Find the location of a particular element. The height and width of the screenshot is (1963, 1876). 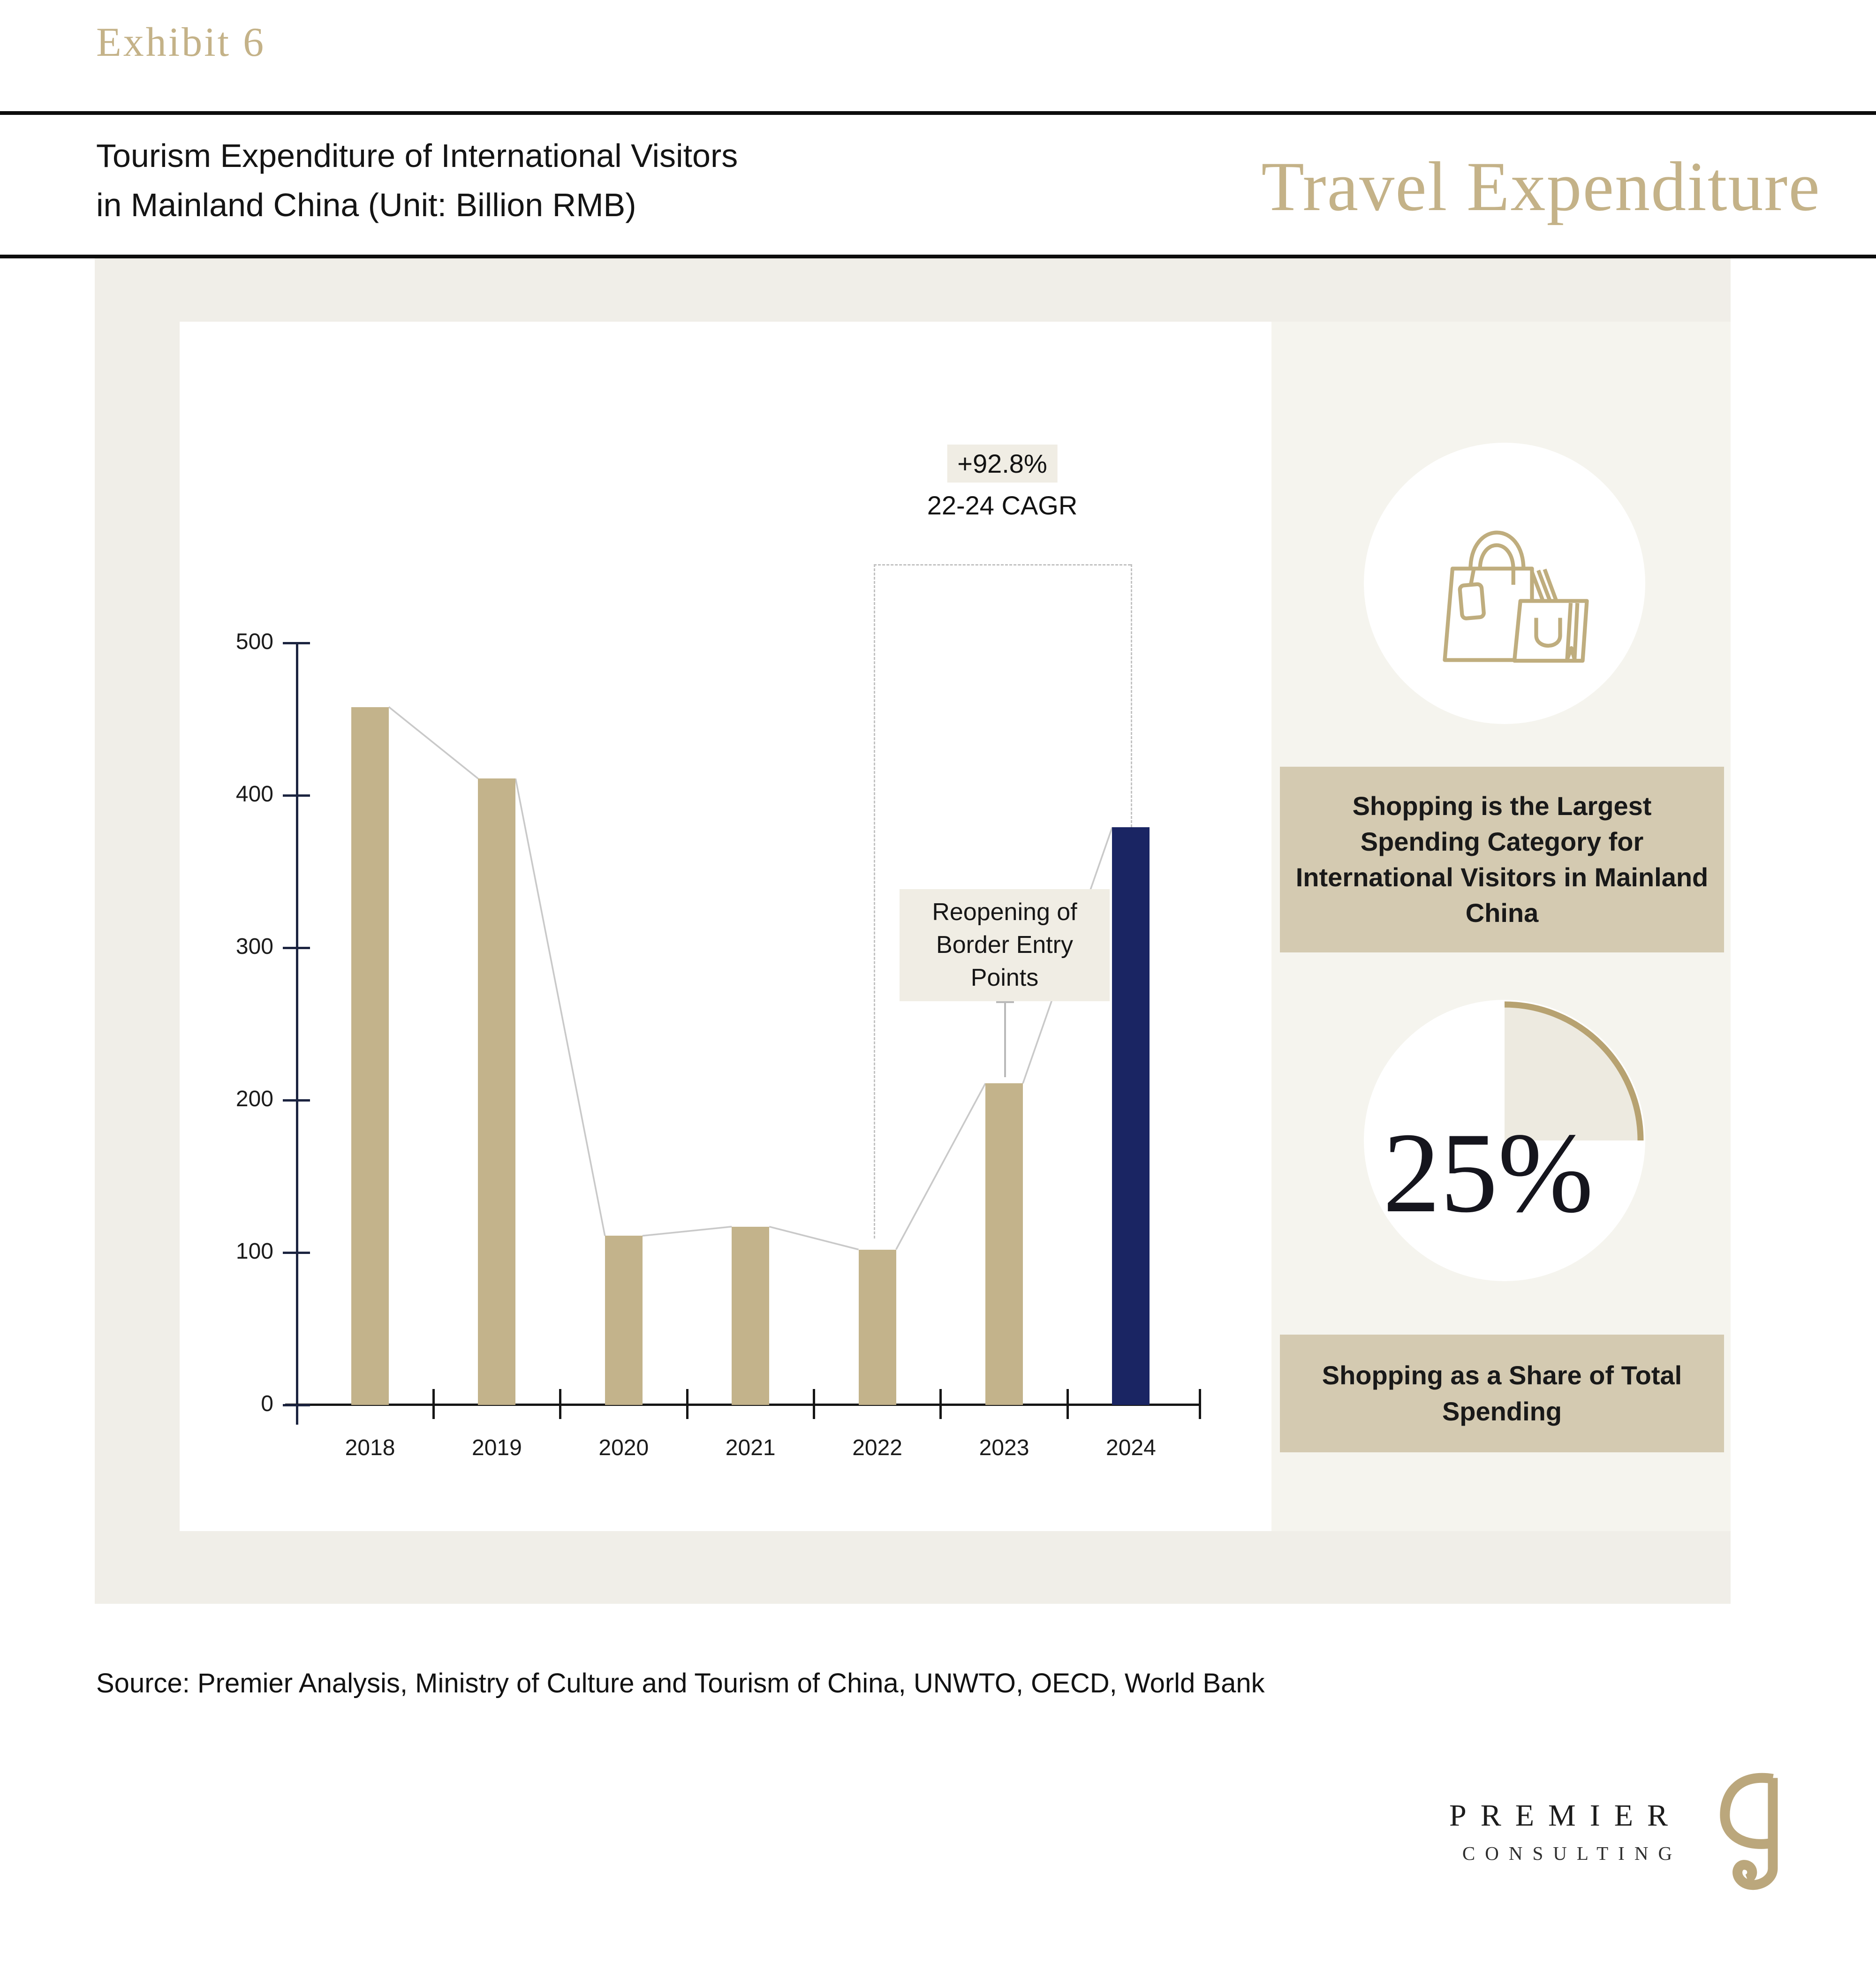

x-category-label: 2023 is located at coordinates (1004, 1447).